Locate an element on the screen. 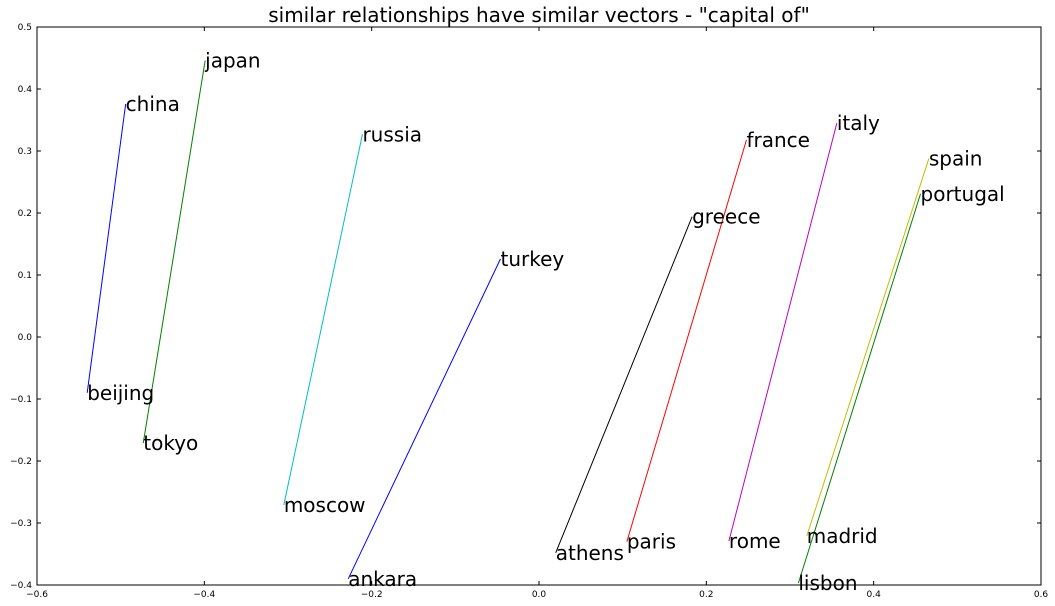 The height and width of the screenshot is (606, 1055). series-line-paris-france is located at coordinates (686, 340).